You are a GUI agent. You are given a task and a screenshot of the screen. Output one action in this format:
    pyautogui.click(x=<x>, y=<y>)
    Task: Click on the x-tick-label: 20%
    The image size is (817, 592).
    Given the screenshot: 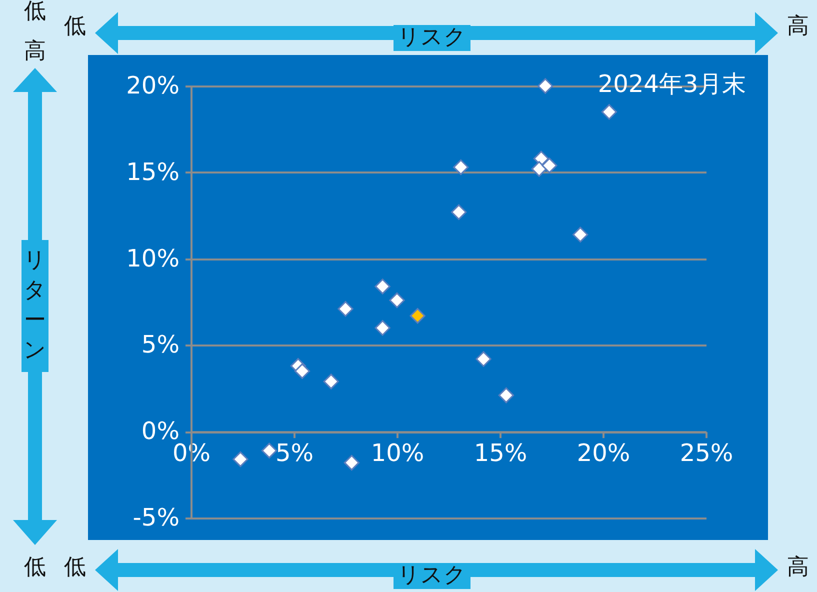 What is the action you would take?
    pyautogui.click(x=603, y=453)
    